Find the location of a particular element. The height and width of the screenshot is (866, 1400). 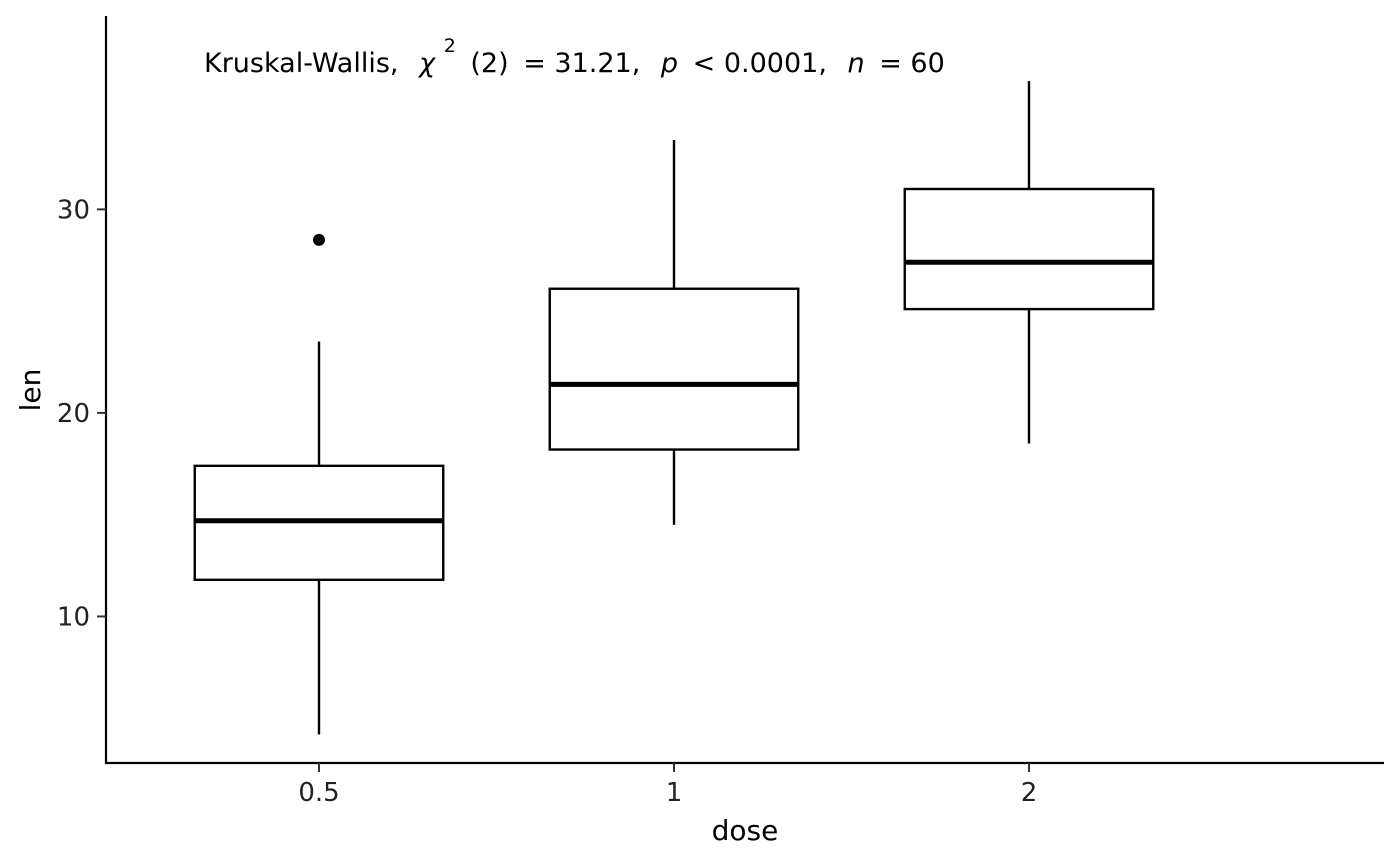

x-tick-label-0.5: 0.5 is located at coordinates (318, 793).